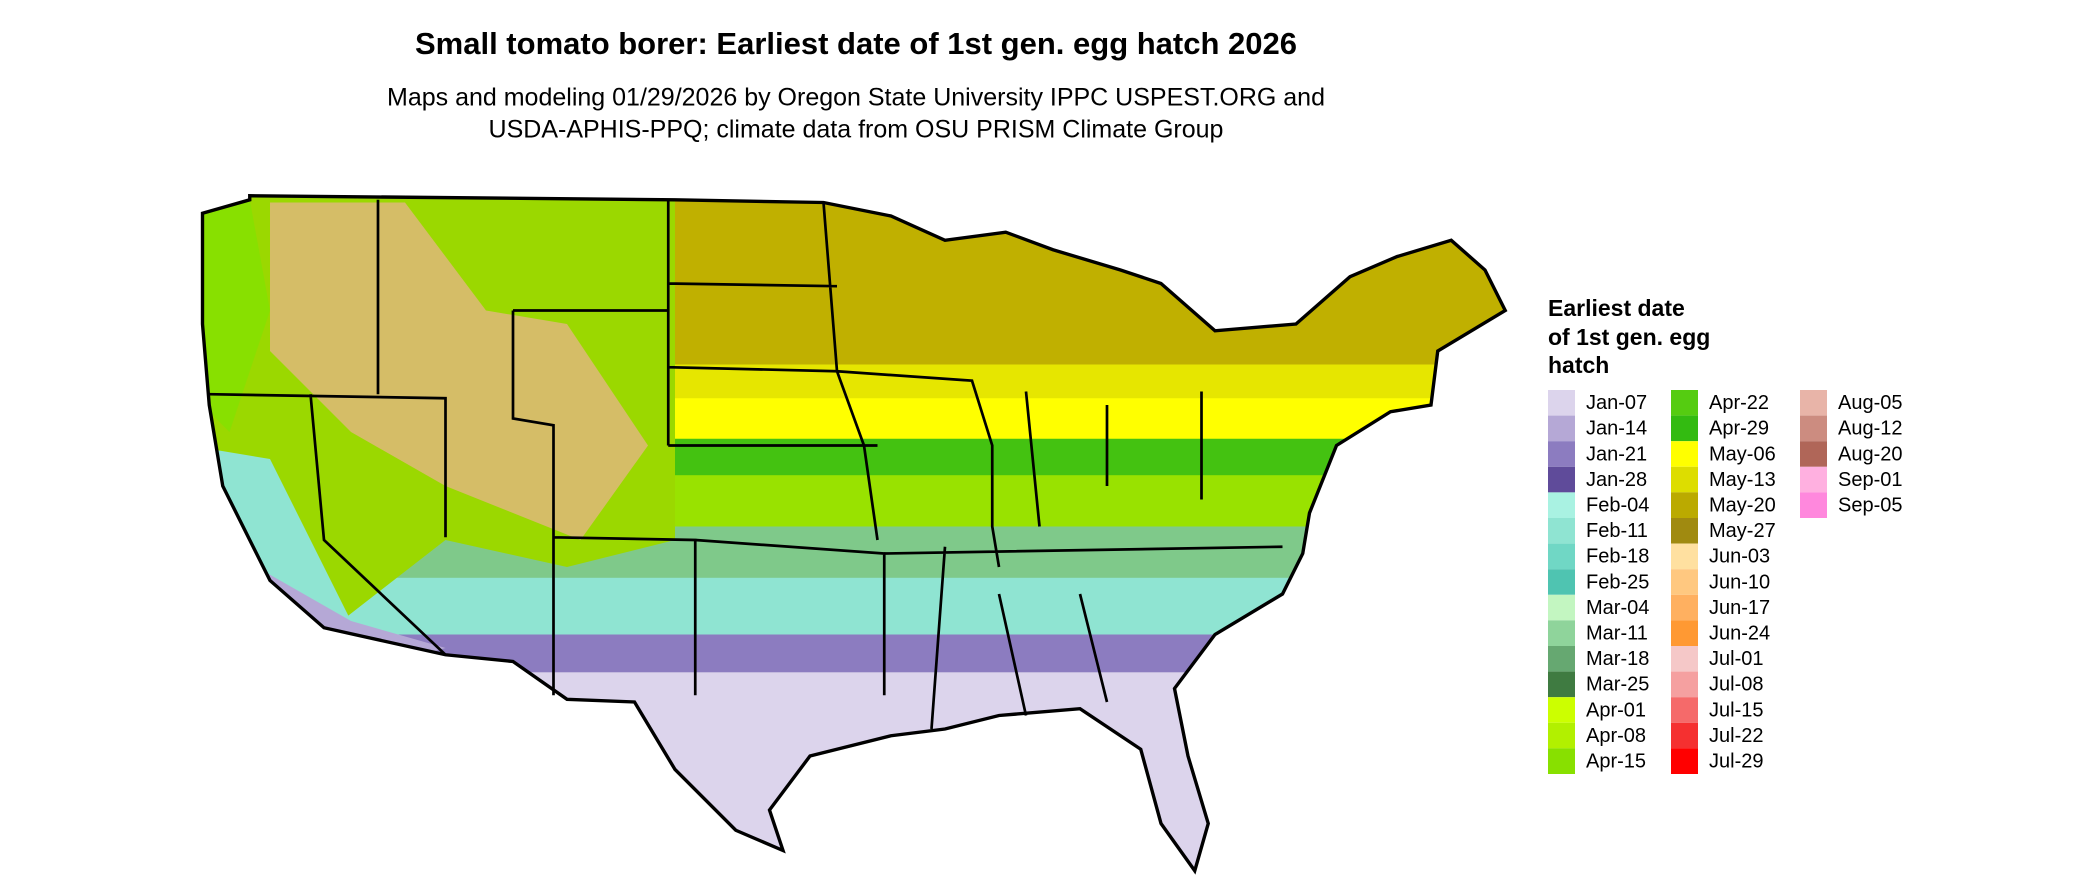 The width and height of the screenshot is (2100, 892). Describe the element at coordinates (1870, 505) in the screenshot. I see `legend-label: Sep-05` at that location.